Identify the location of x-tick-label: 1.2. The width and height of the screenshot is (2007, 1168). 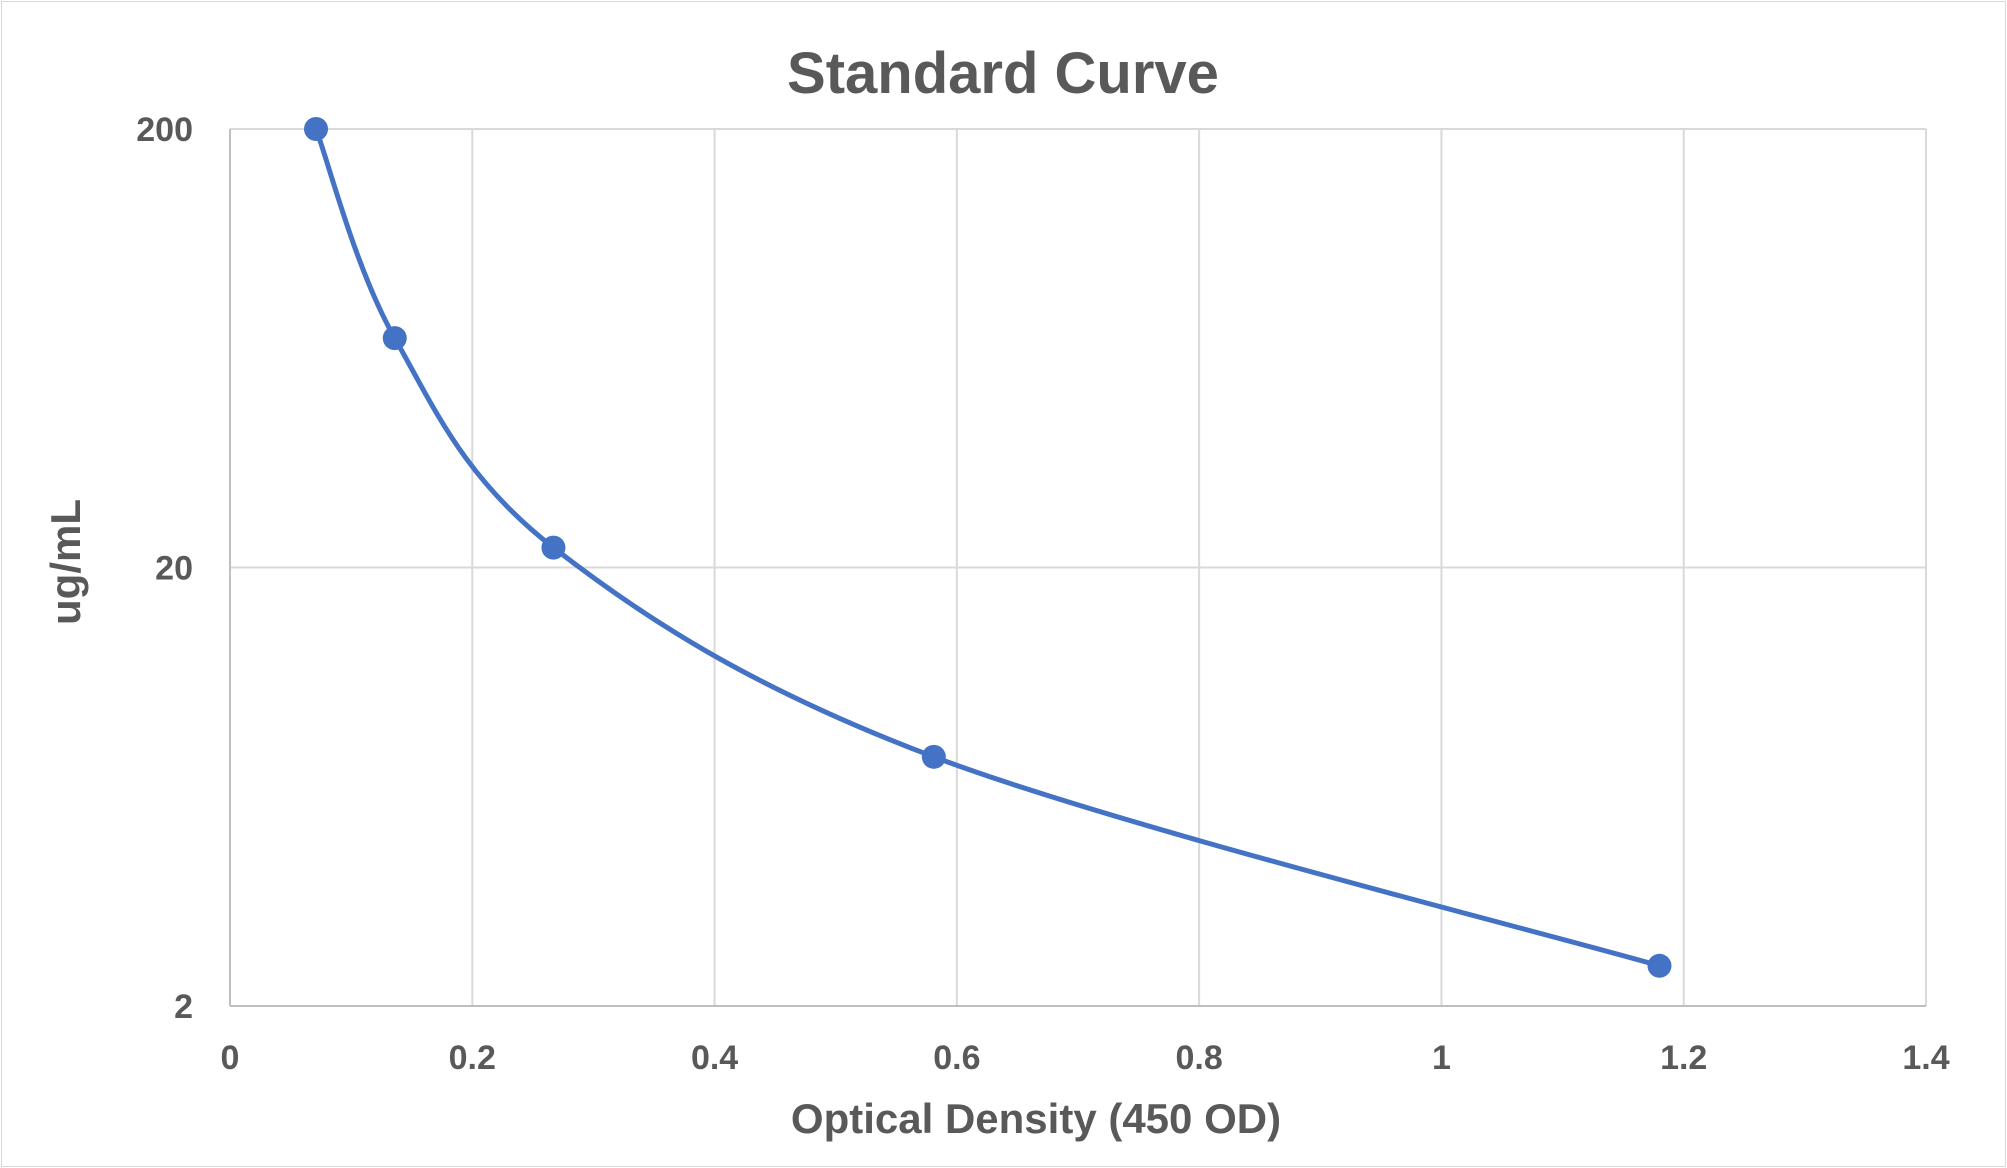
(1683, 1058).